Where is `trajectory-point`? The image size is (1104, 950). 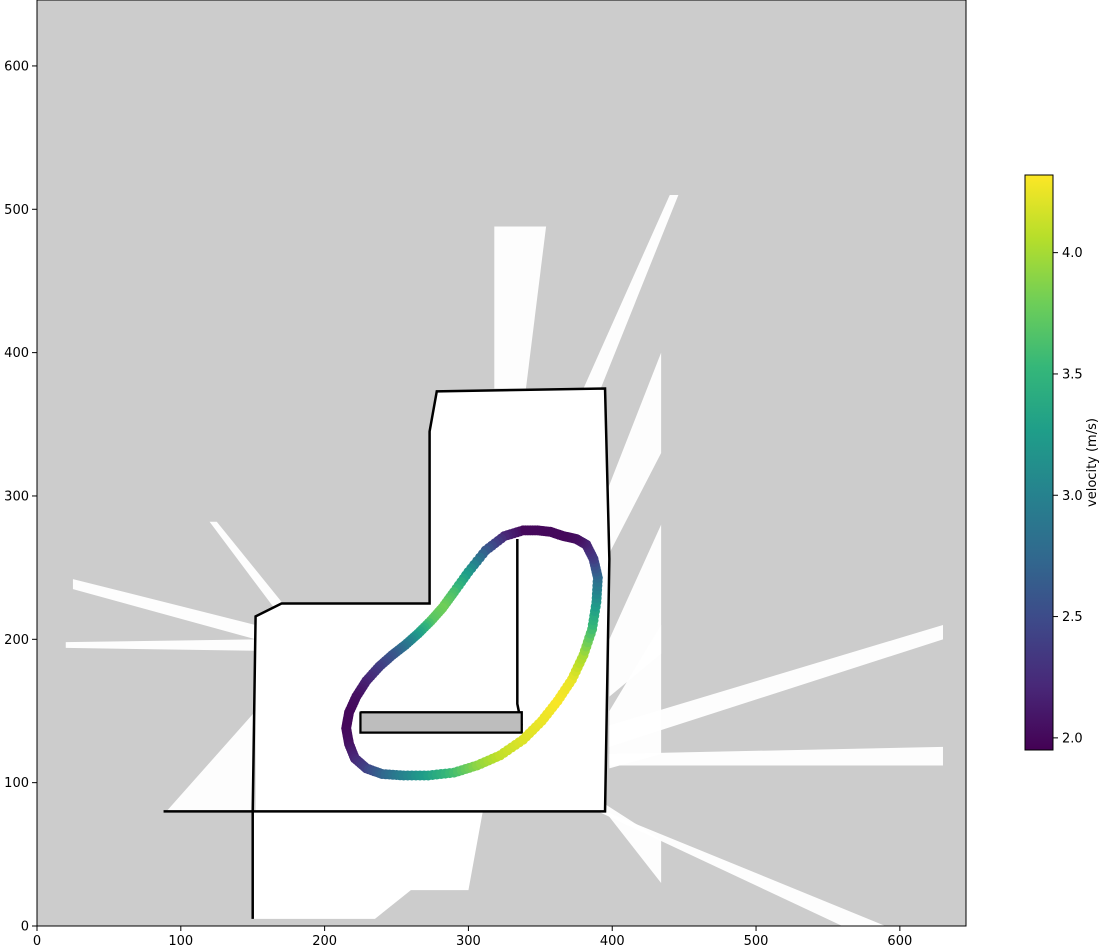 trajectory-point is located at coordinates (525, 530).